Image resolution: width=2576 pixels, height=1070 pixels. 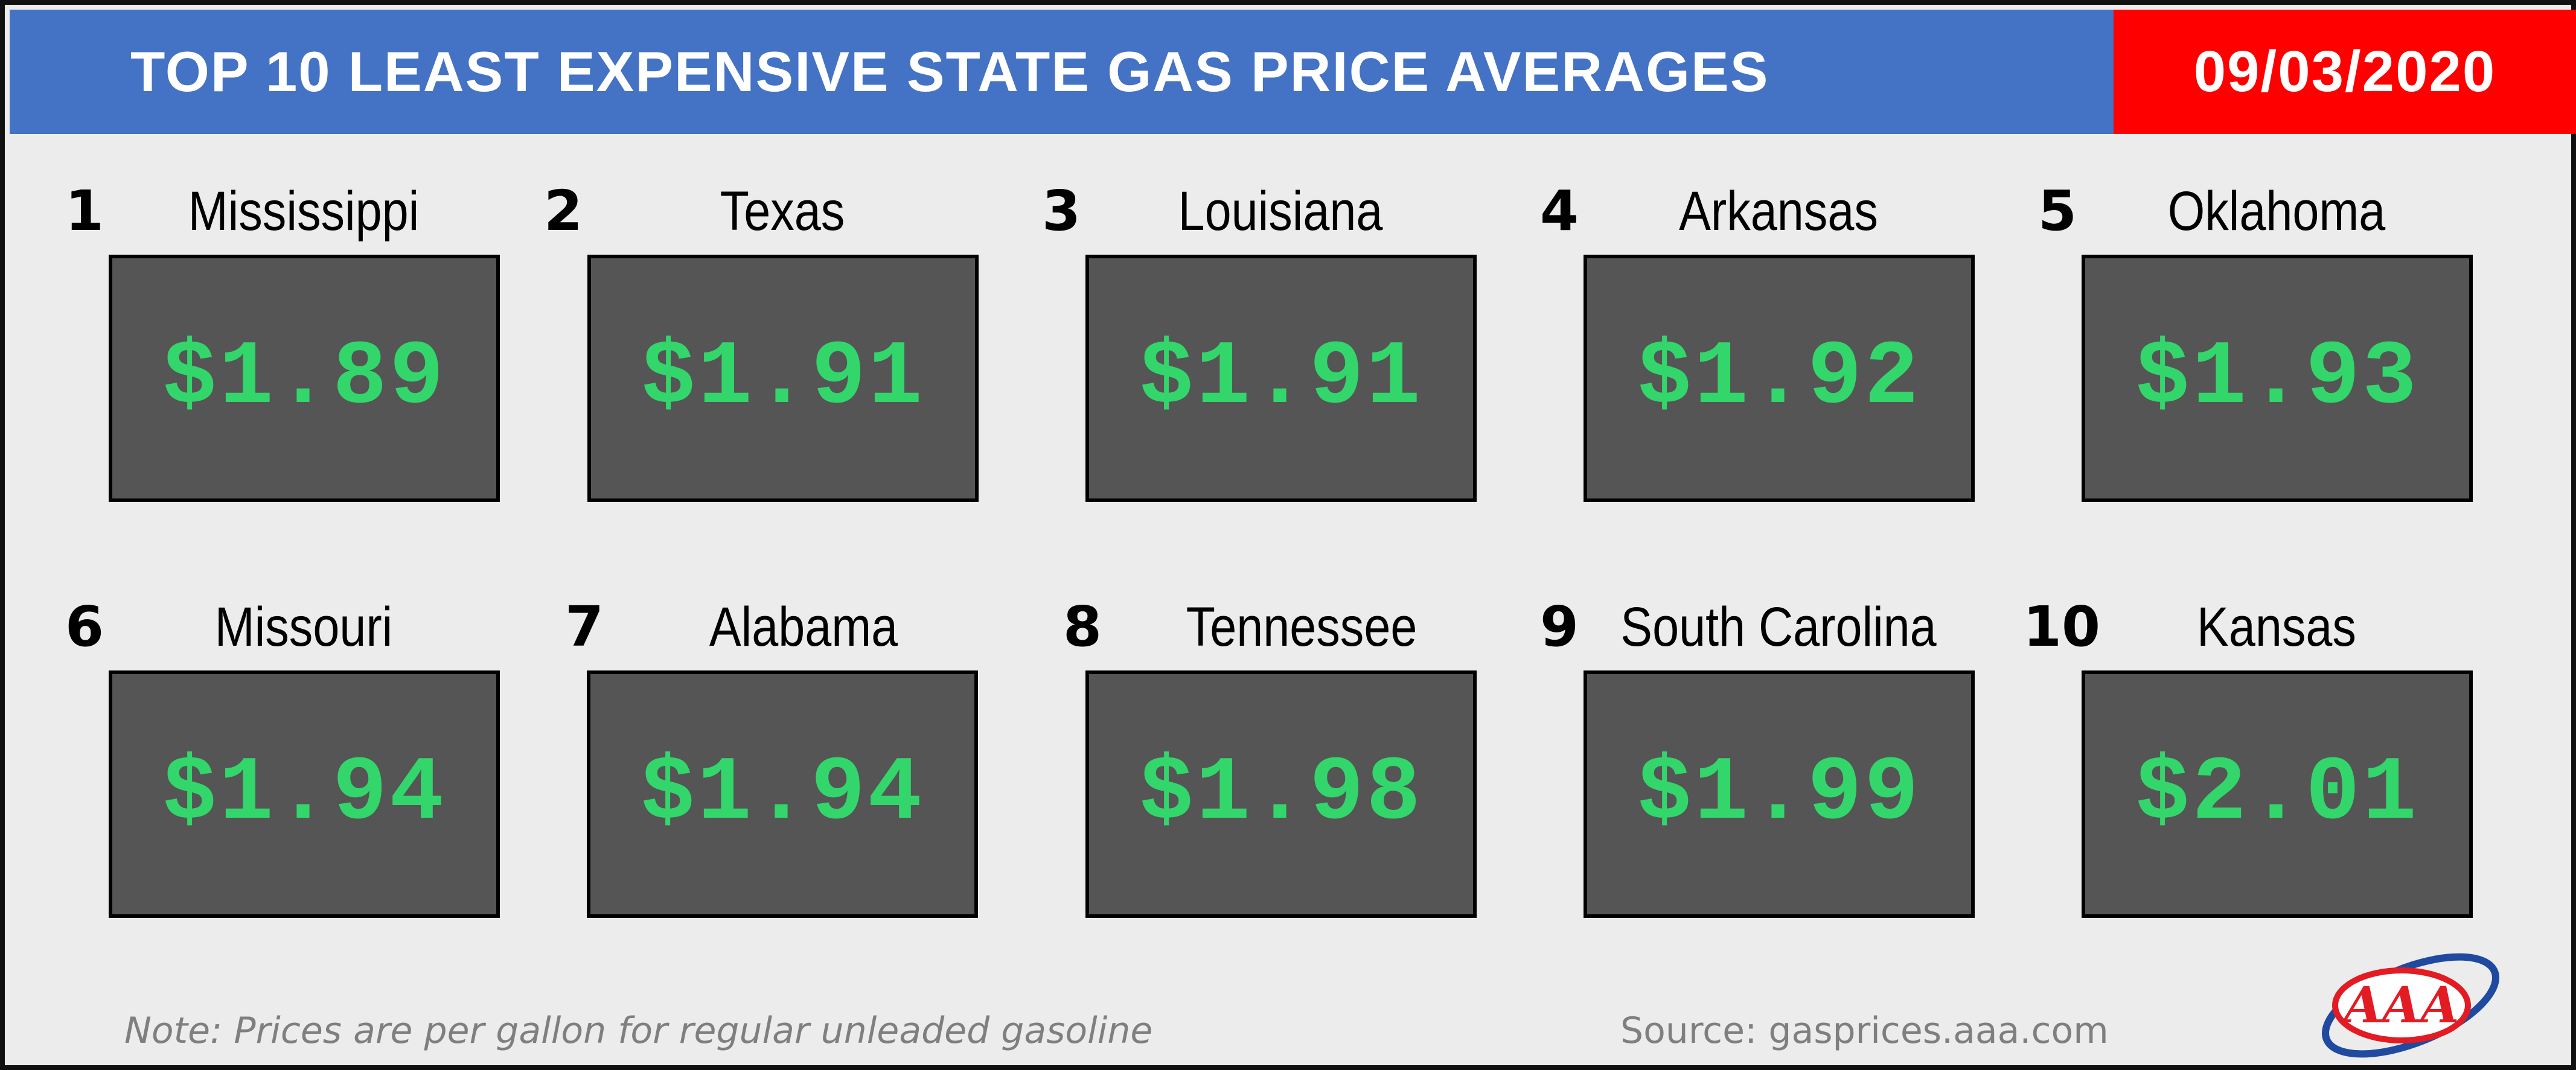 I want to click on price-value: $1.89, so click(x=304, y=378).